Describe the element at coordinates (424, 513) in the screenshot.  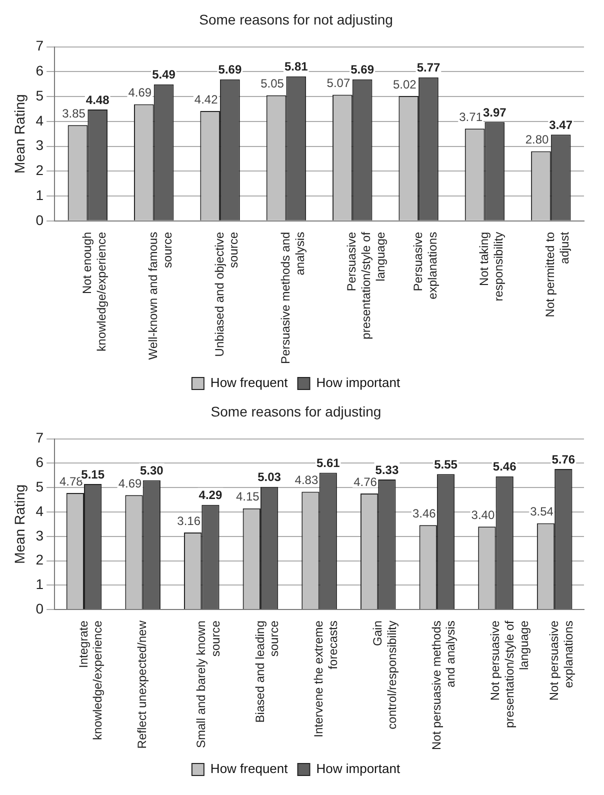
I see `data-label: 3.46` at that location.